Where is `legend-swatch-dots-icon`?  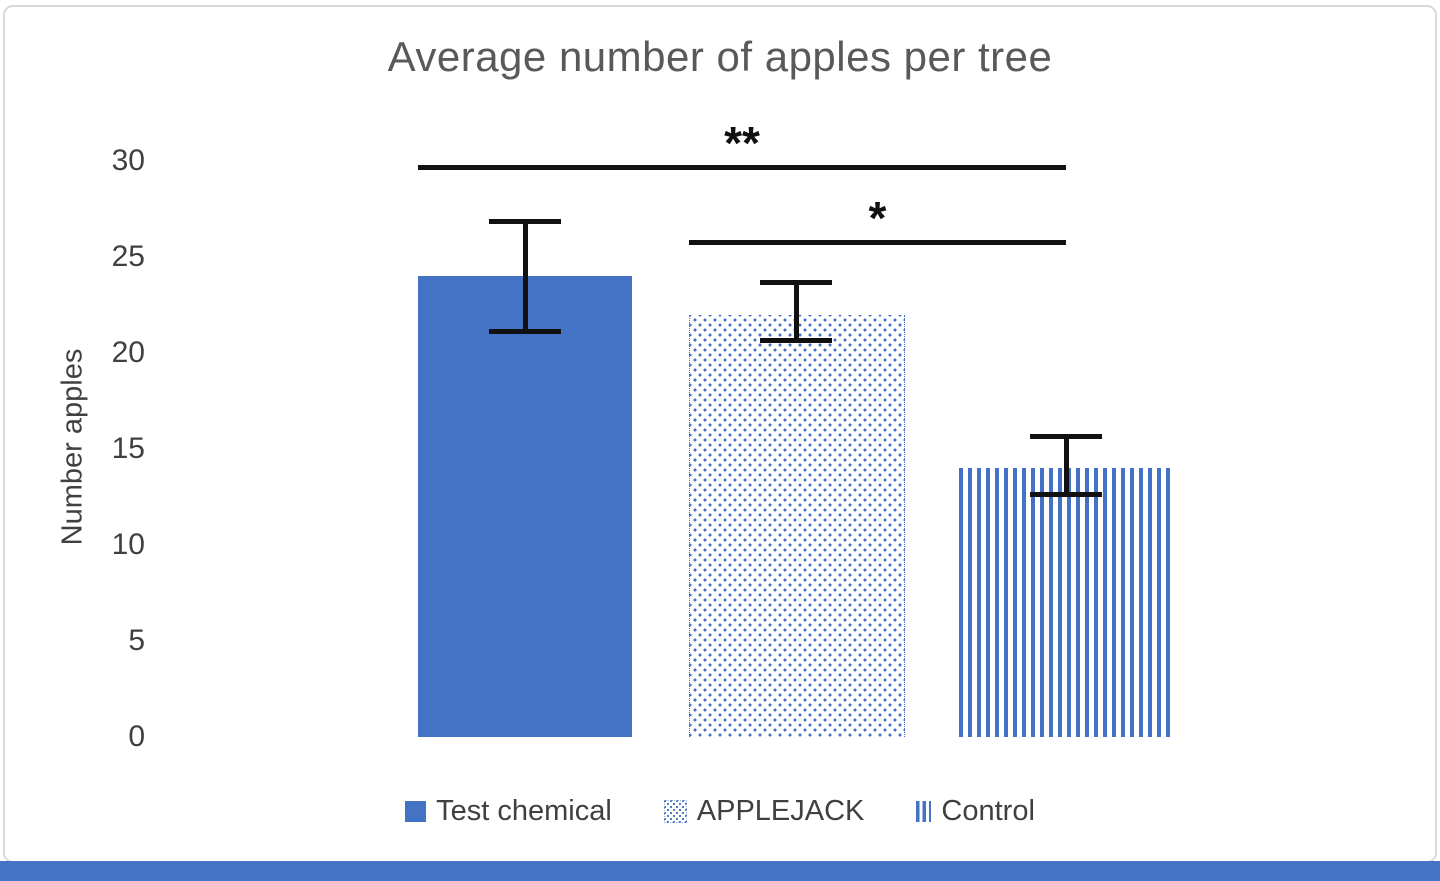
legend-swatch-dots-icon is located at coordinates (675, 811).